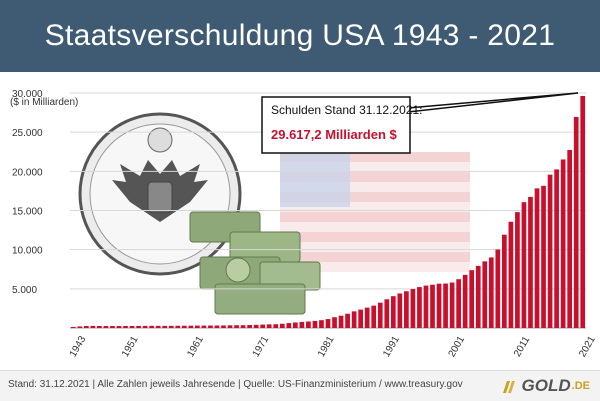 This screenshot has width=600, height=401. I want to click on bar-1944, so click(80, 327).